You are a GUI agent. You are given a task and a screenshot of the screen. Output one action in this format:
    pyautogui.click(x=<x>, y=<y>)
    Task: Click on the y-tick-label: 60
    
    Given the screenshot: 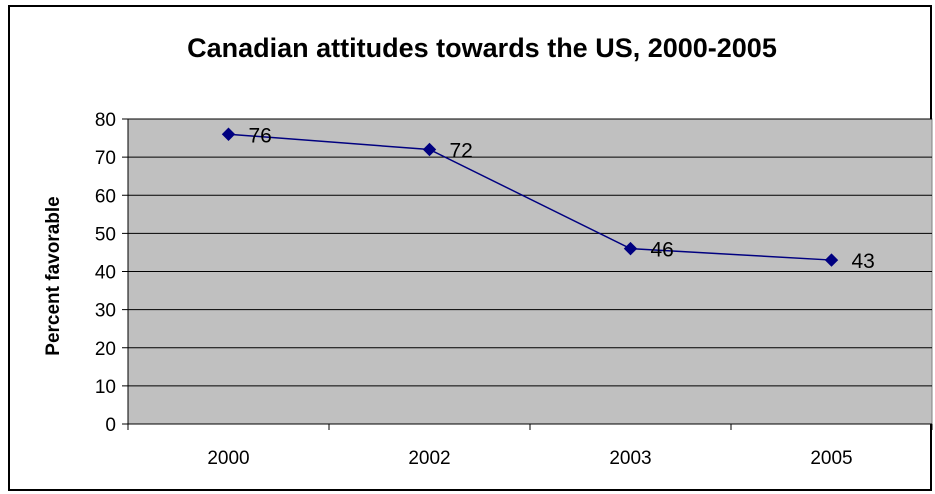 What is the action you would take?
    pyautogui.click(x=105, y=196)
    